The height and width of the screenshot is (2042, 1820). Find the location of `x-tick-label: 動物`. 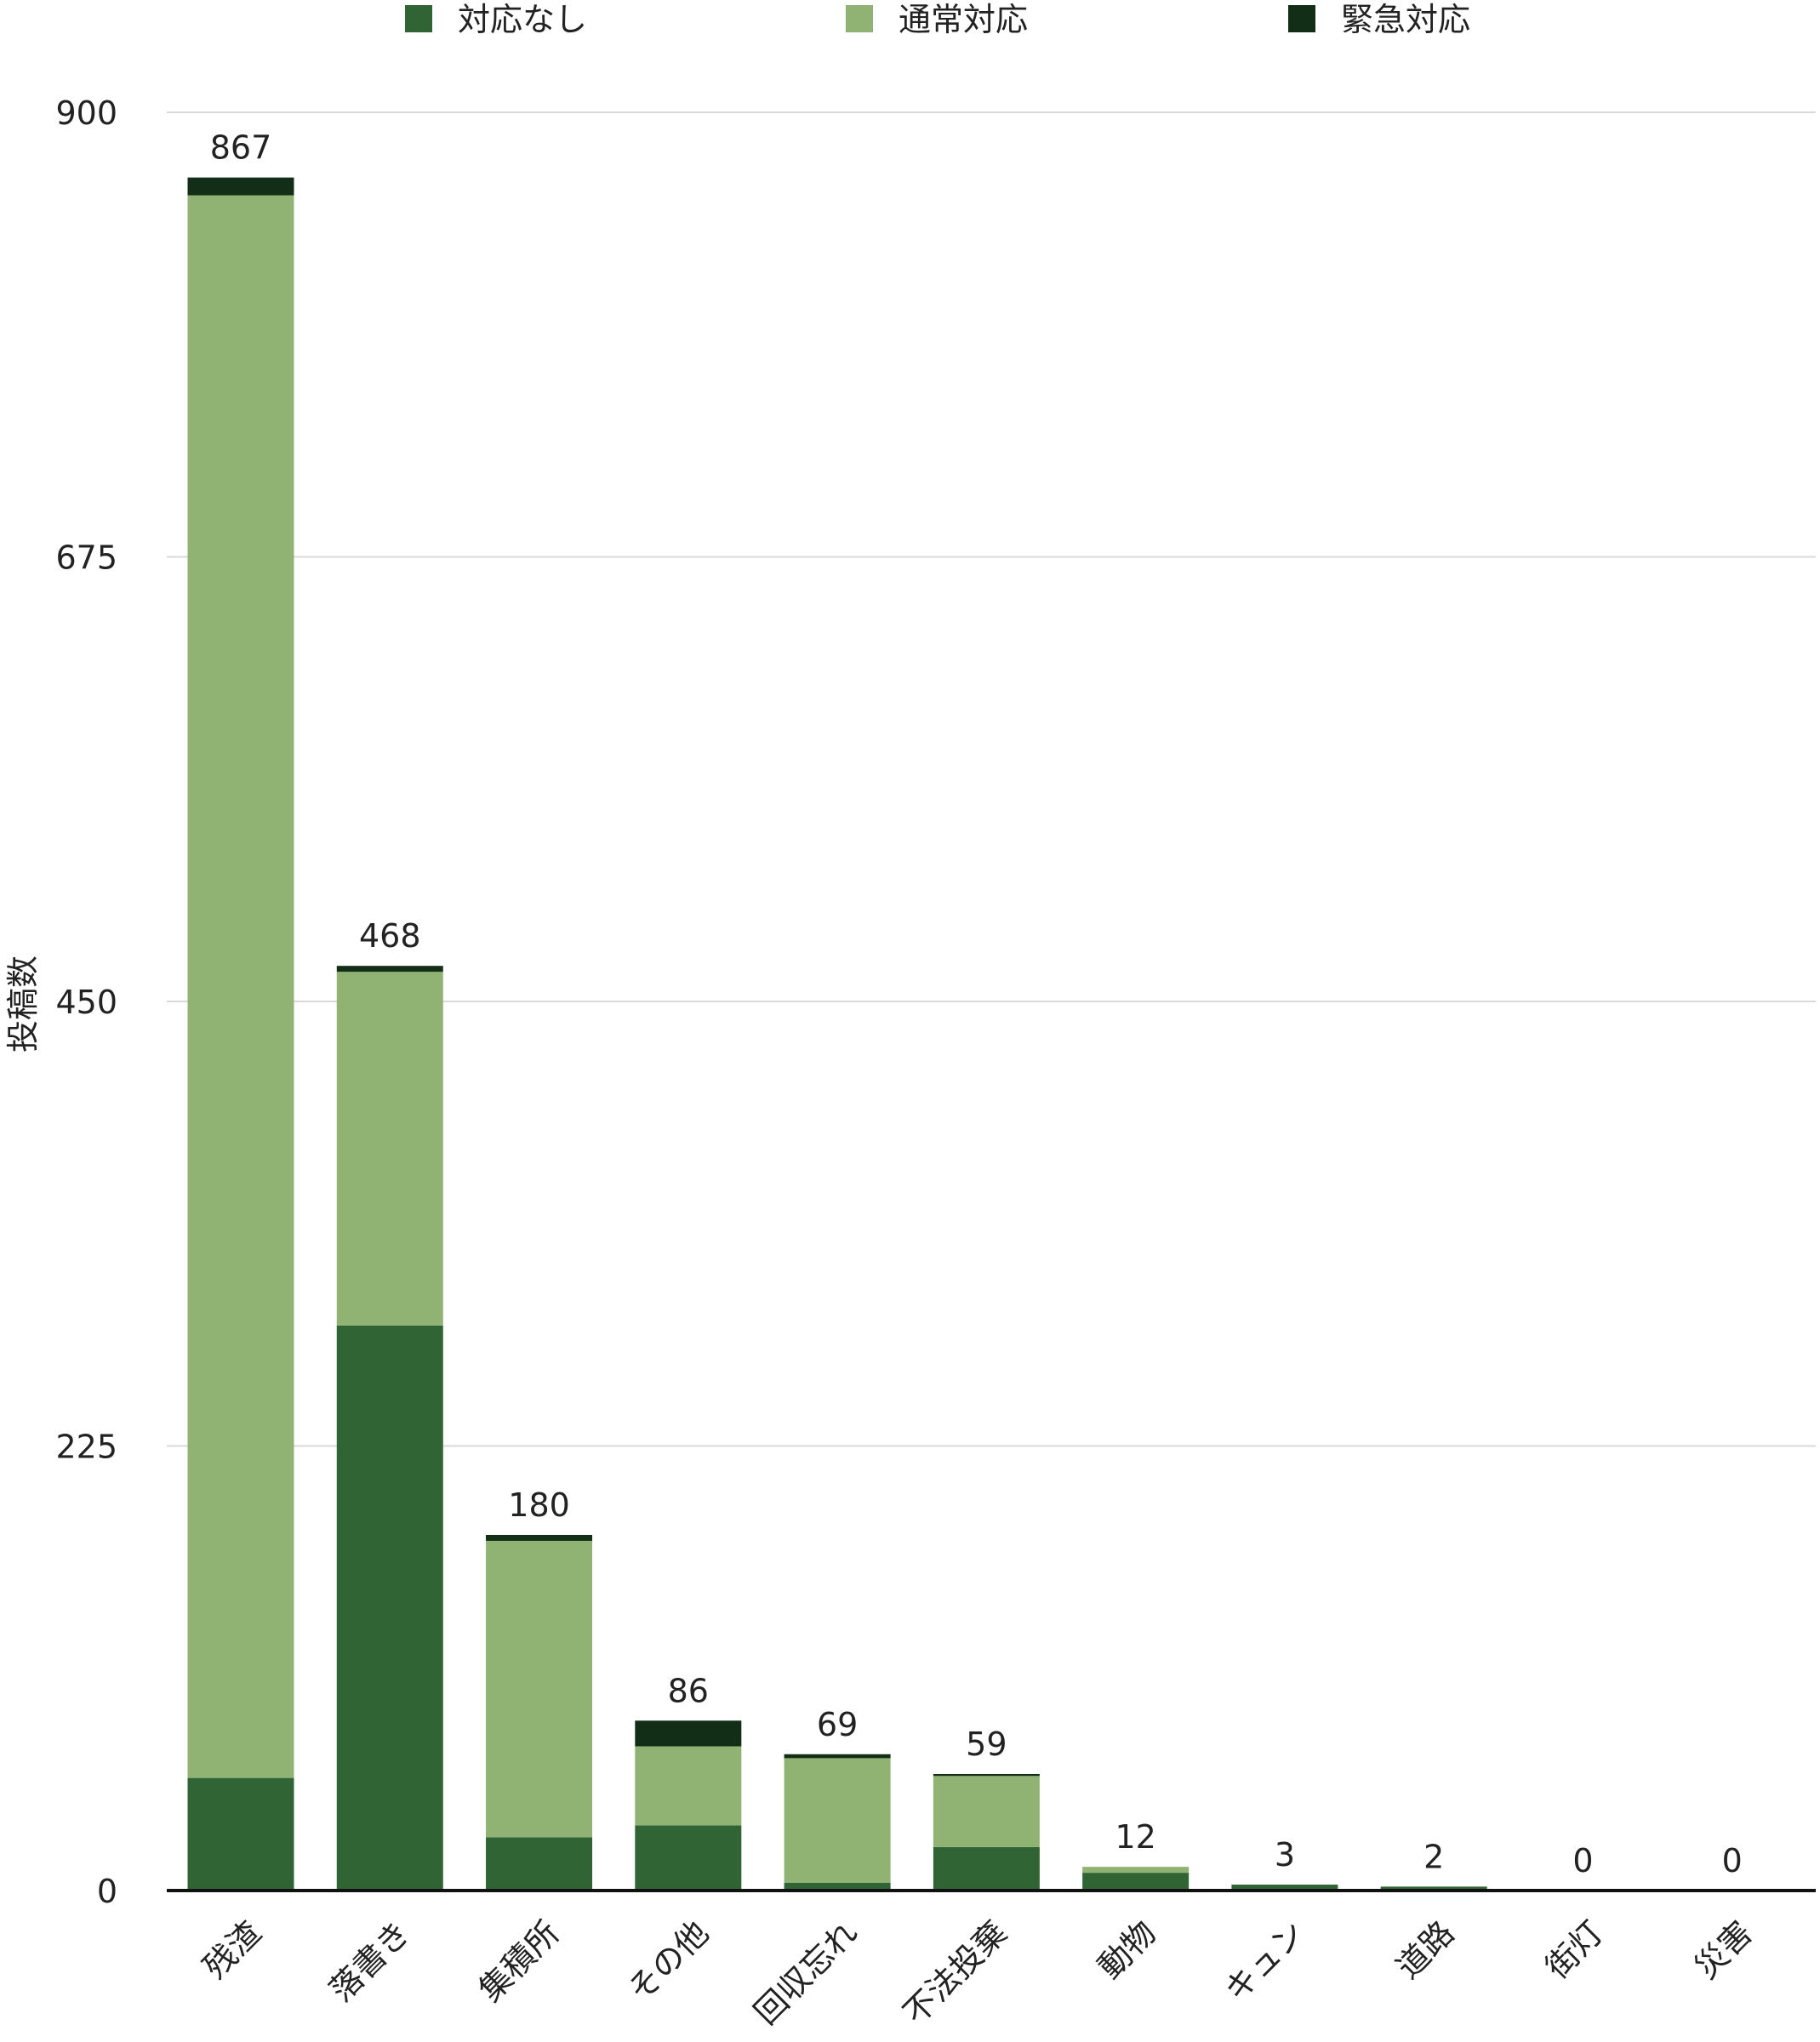

x-tick-label: 動物 is located at coordinates (1127, 1950).